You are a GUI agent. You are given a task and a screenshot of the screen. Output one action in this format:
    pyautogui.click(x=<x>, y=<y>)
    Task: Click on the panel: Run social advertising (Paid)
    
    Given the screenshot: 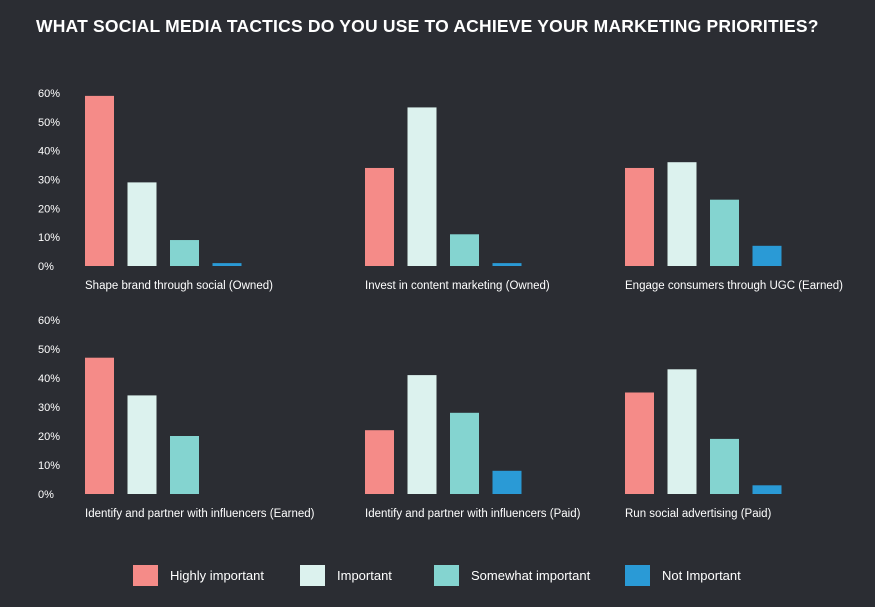 What is the action you would take?
    pyautogui.click(x=703, y=444)
    